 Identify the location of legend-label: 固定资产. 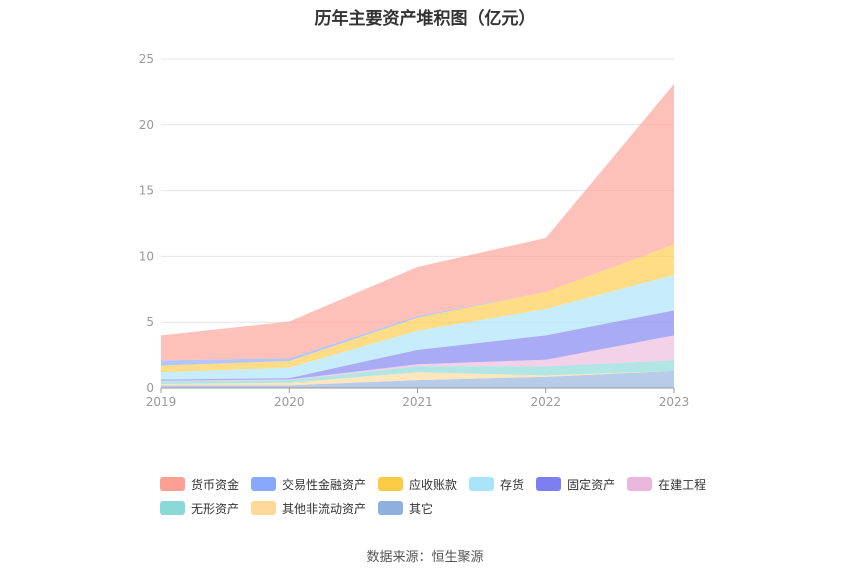
(591, 484).